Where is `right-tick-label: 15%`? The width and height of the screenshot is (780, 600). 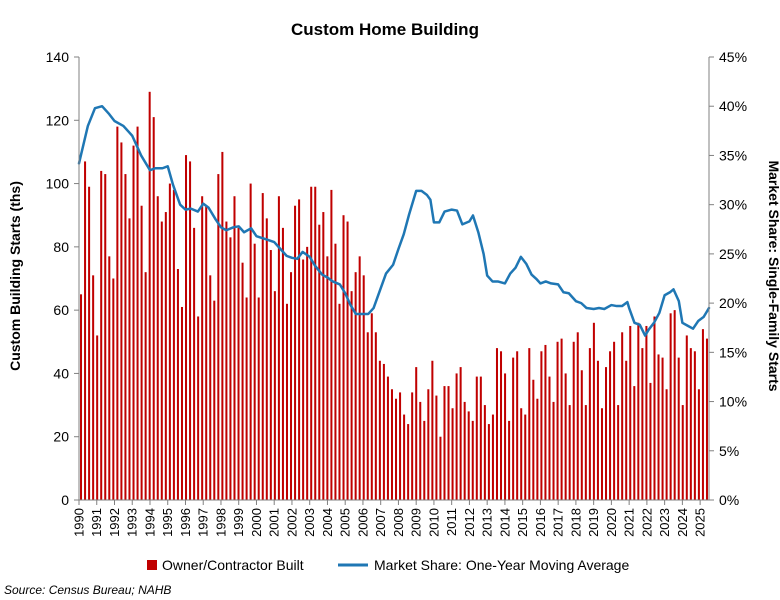
right-tick-label: 15% is located at coordinates (733, 352).